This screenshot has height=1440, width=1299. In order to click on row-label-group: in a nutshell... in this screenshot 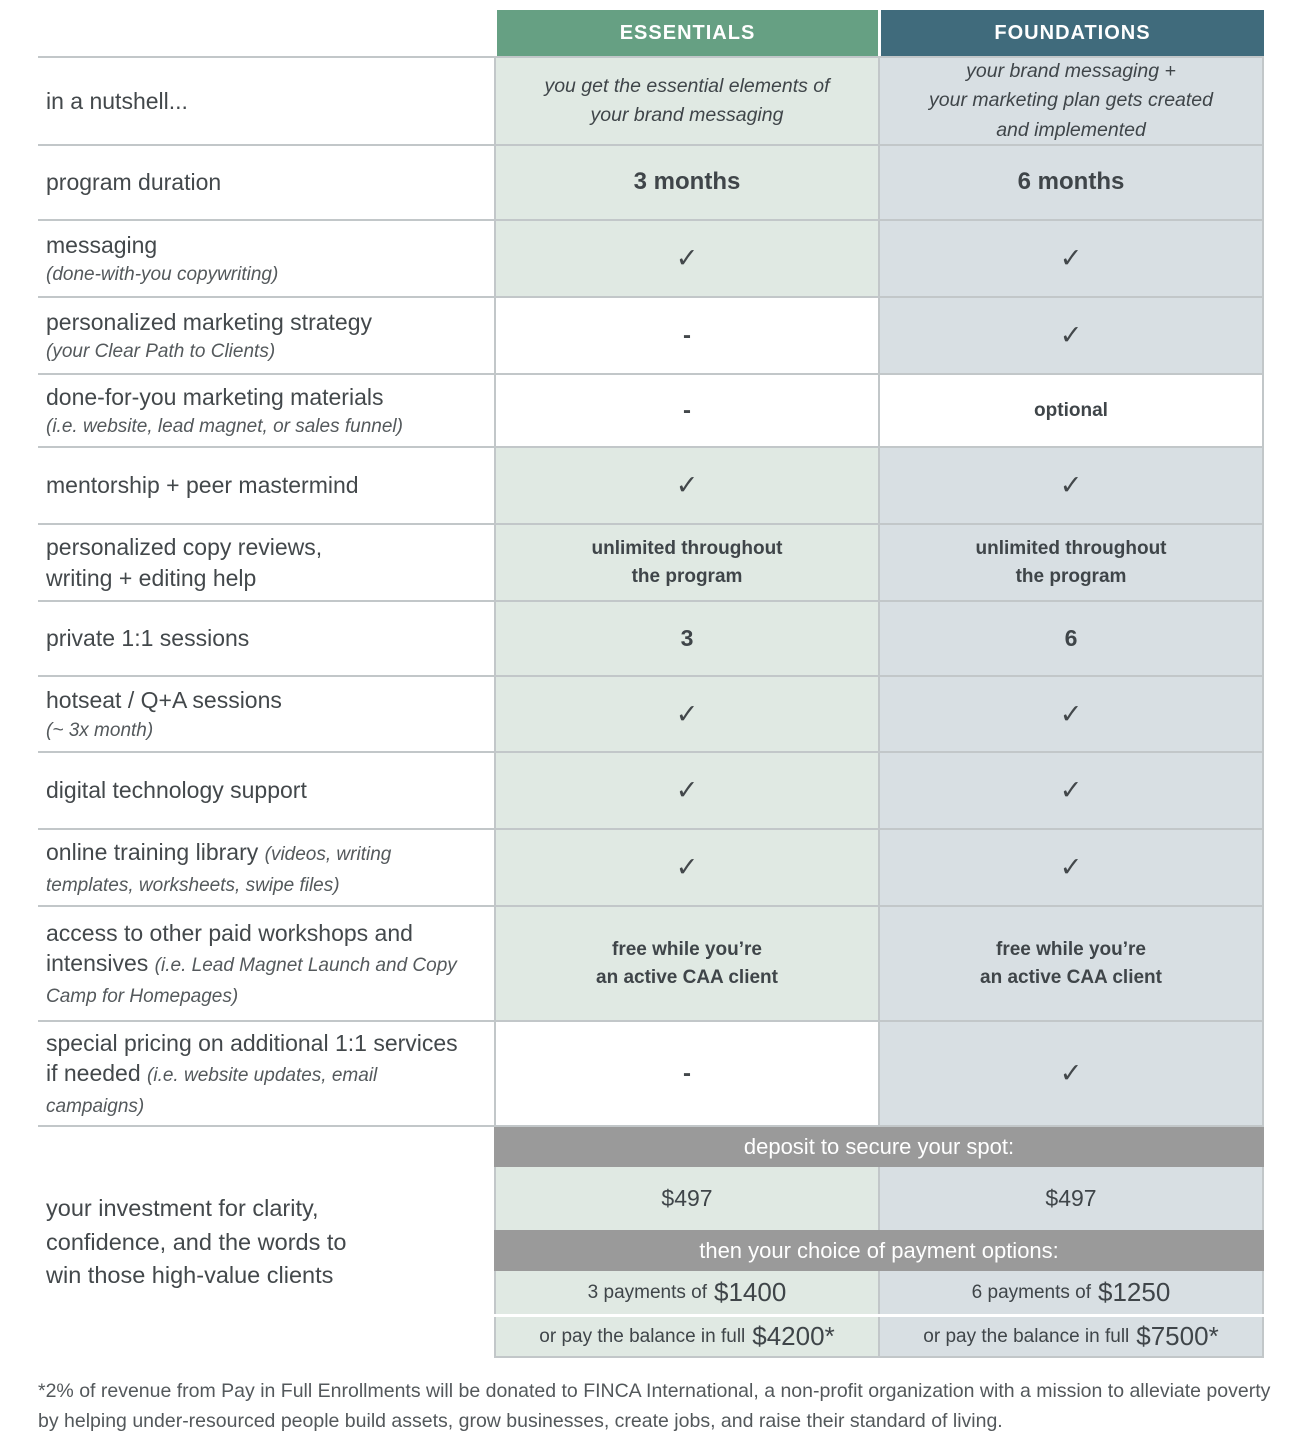, I will do `click(117, 101)`.